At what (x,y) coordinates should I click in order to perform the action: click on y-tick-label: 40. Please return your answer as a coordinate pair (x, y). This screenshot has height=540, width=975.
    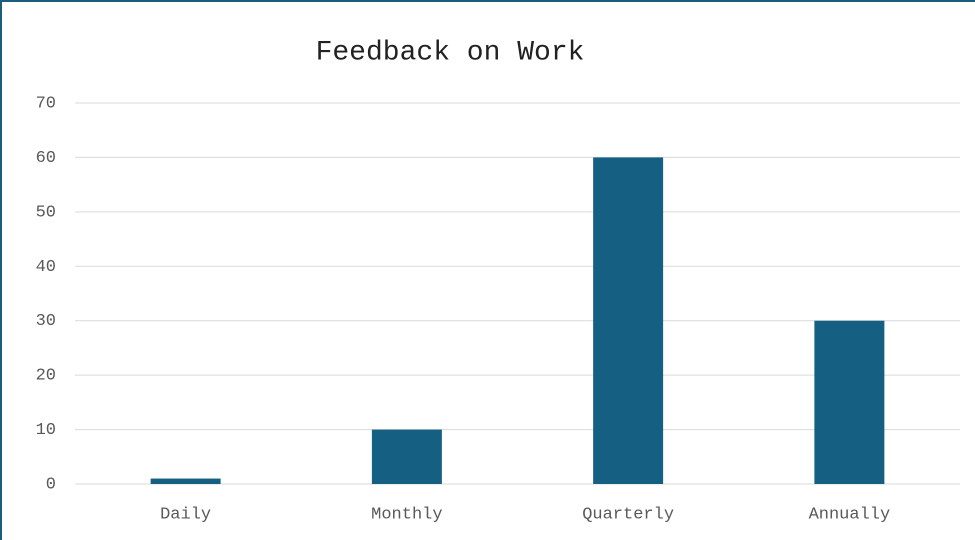
    Looking at the image, I should click on (46, 267).